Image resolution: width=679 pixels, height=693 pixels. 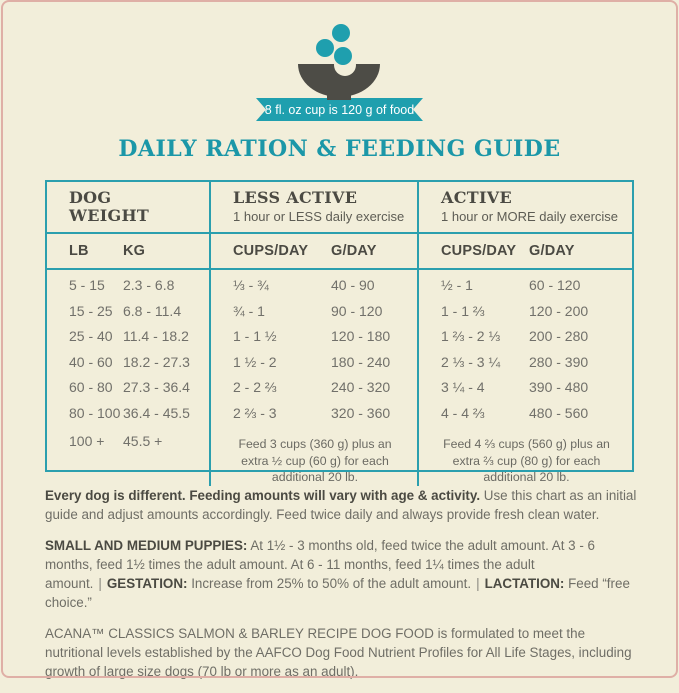 What do you see at coordinates (152, 310) in the screenshot?
I see `cell-kg: 6.8 - 11.4` at bounding box center [152, 310].